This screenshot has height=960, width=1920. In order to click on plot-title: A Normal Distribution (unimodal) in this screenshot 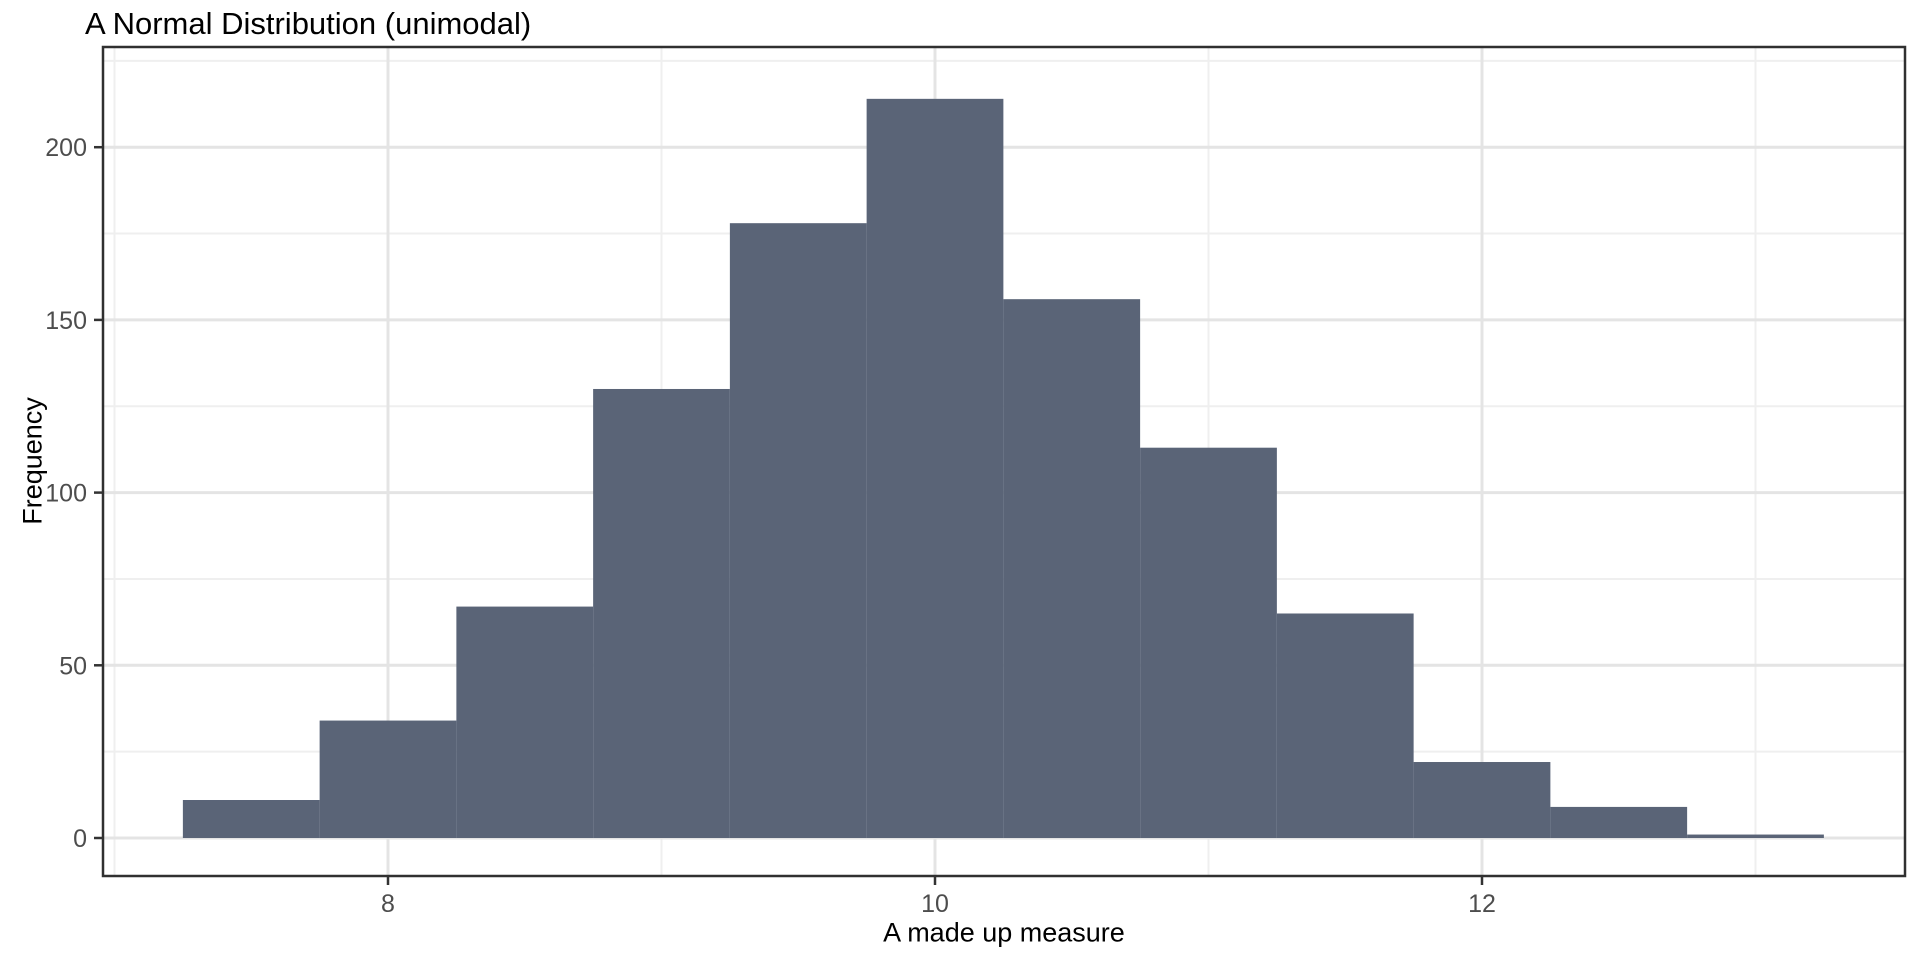, I will do `click(308, 23)`.